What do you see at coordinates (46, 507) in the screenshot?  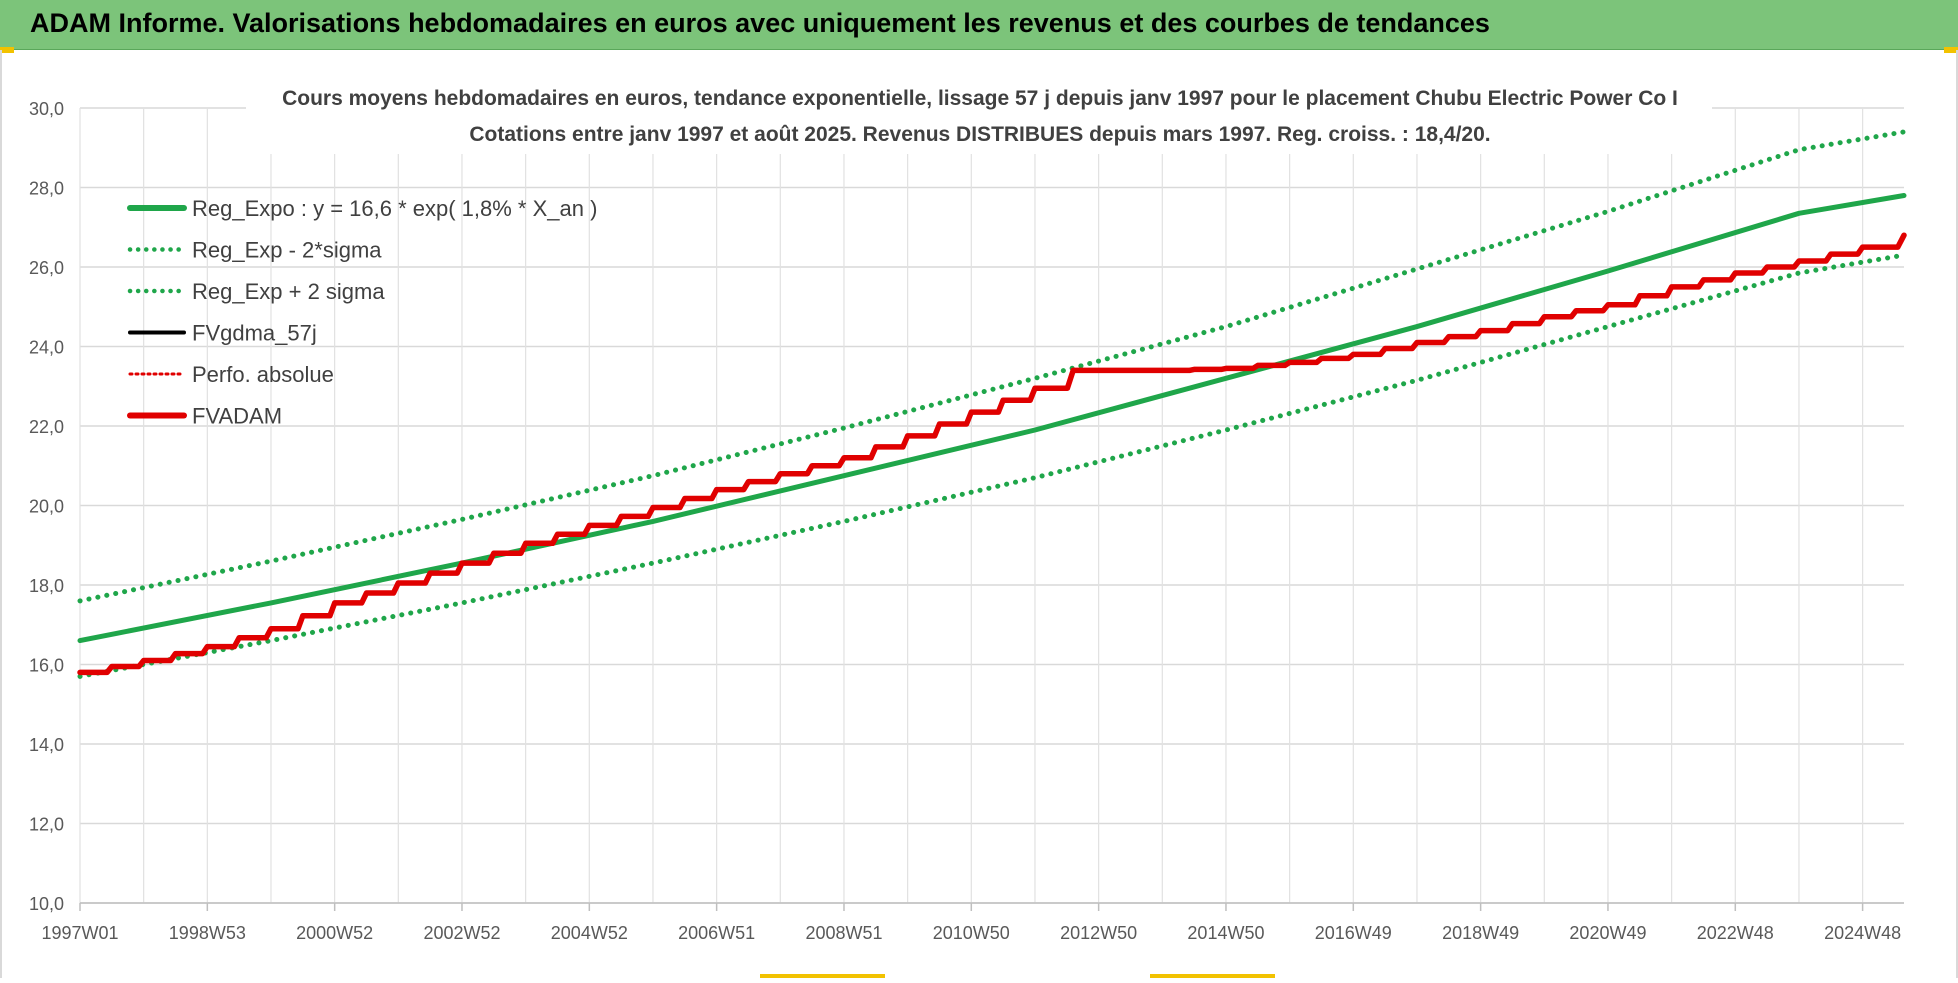 I see `y-tick-label: 20,0` at bounding box center [46, 507].